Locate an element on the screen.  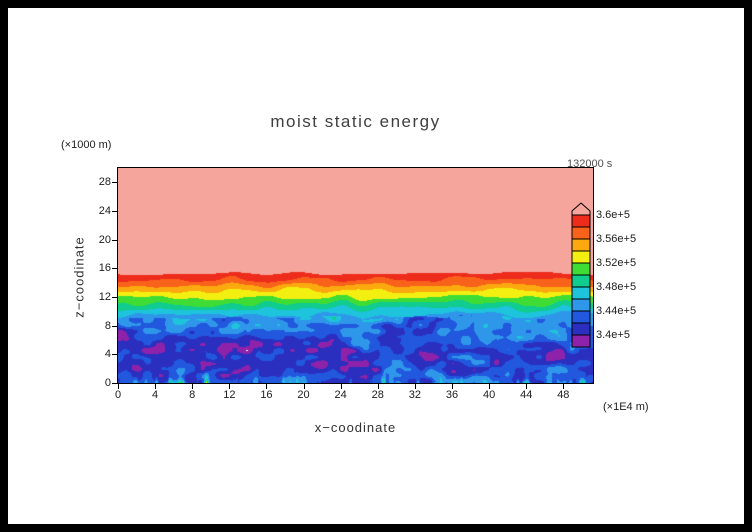
colorbar-tick-label: 3.6e+5 is located at coordinates (613, 215).